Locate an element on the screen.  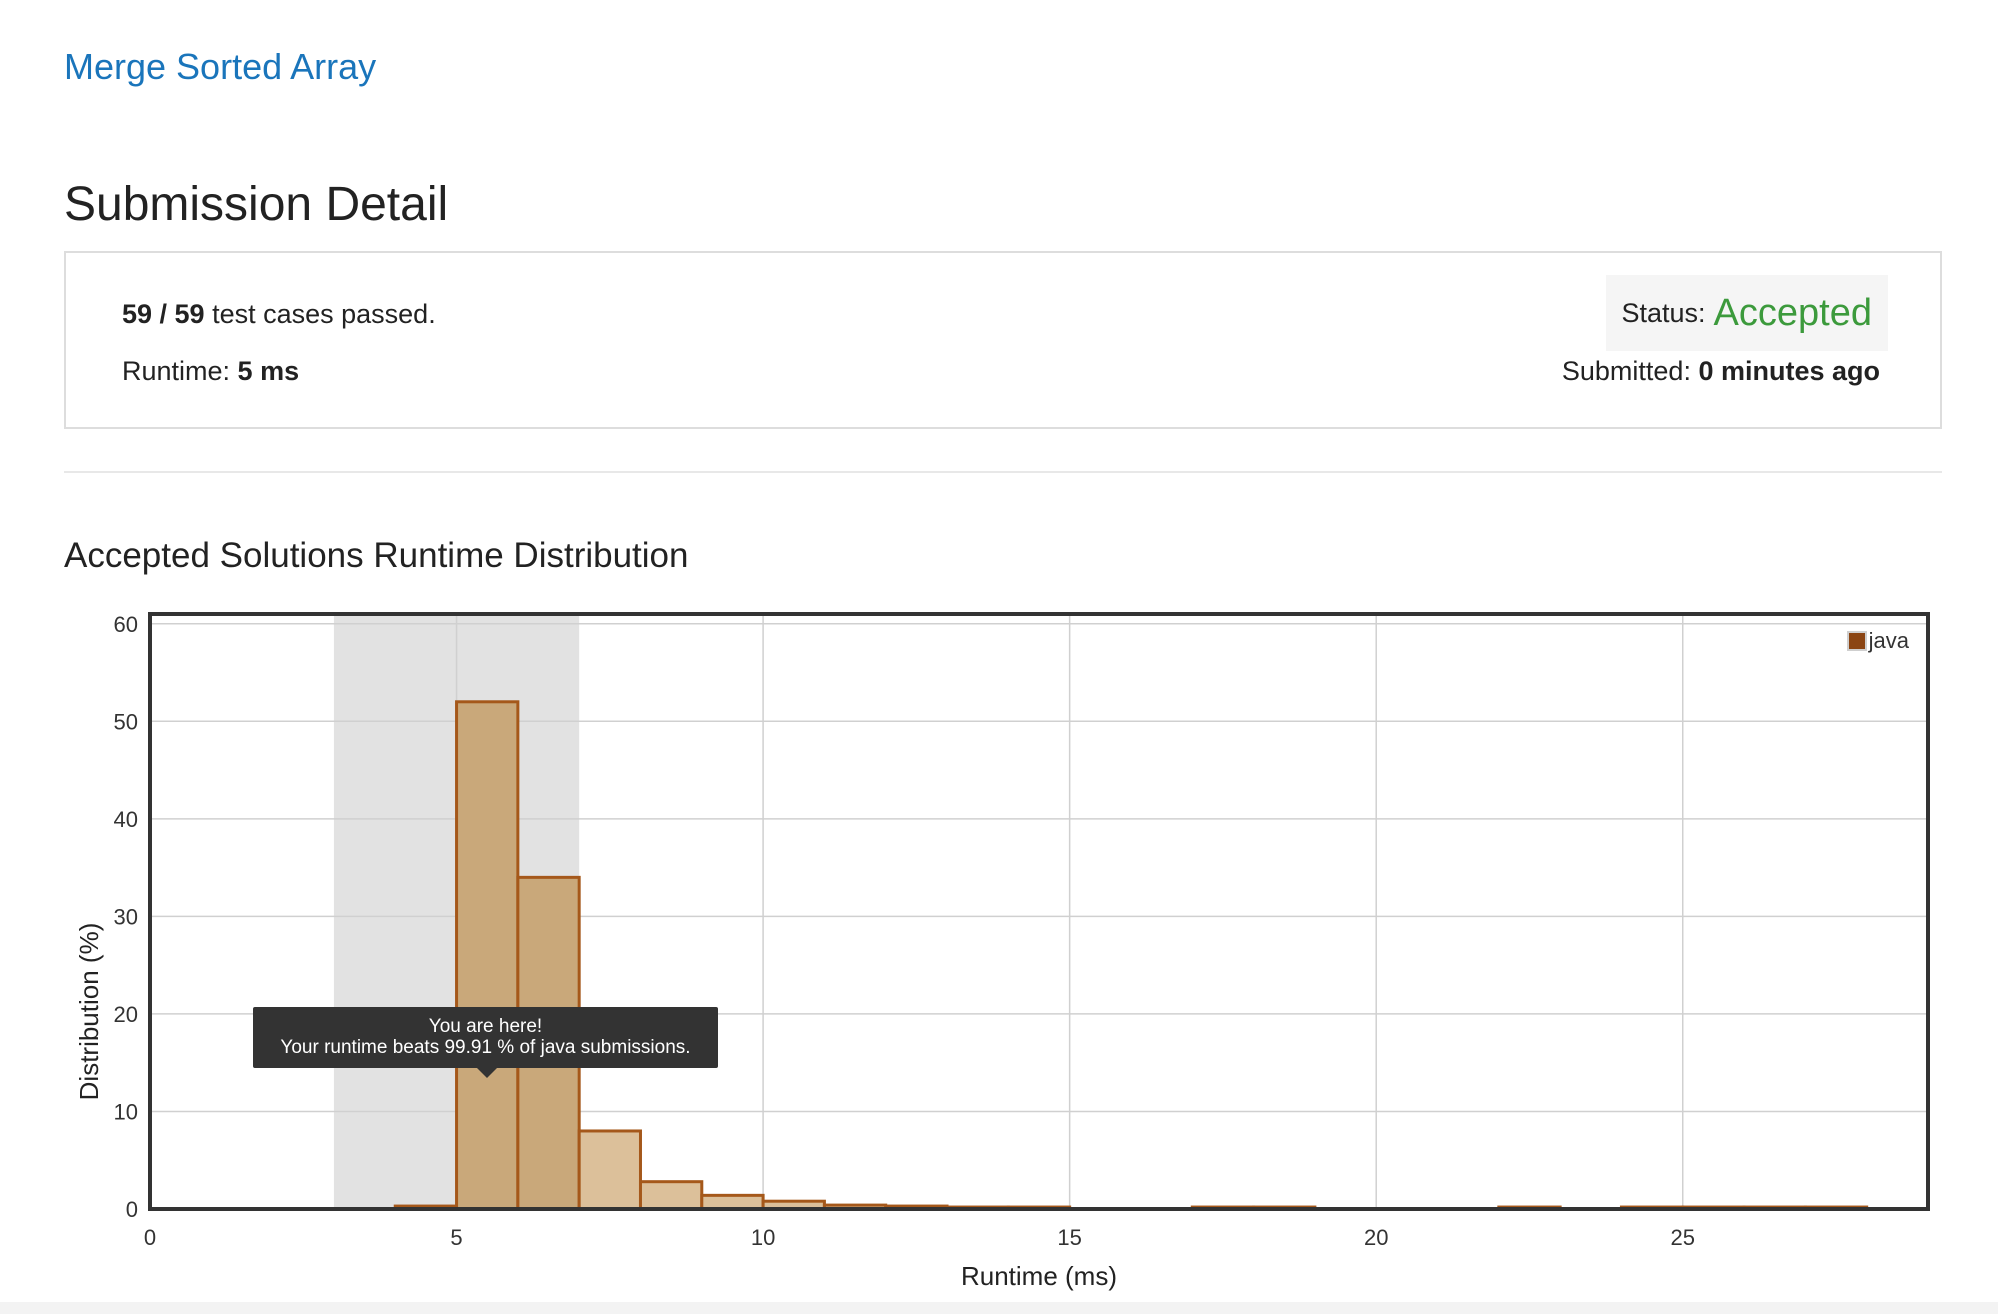
runtime-value: 5 ms is located at coordinates (268, 371).